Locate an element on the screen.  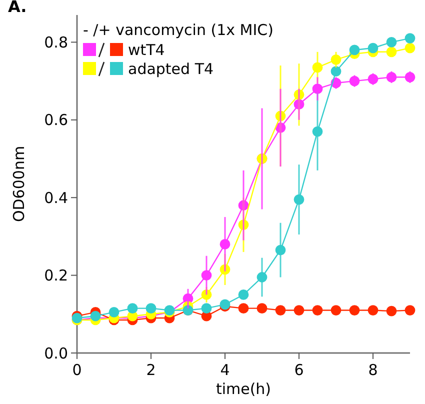
x-tick-label: 0 is located at coordinates (77, 370).